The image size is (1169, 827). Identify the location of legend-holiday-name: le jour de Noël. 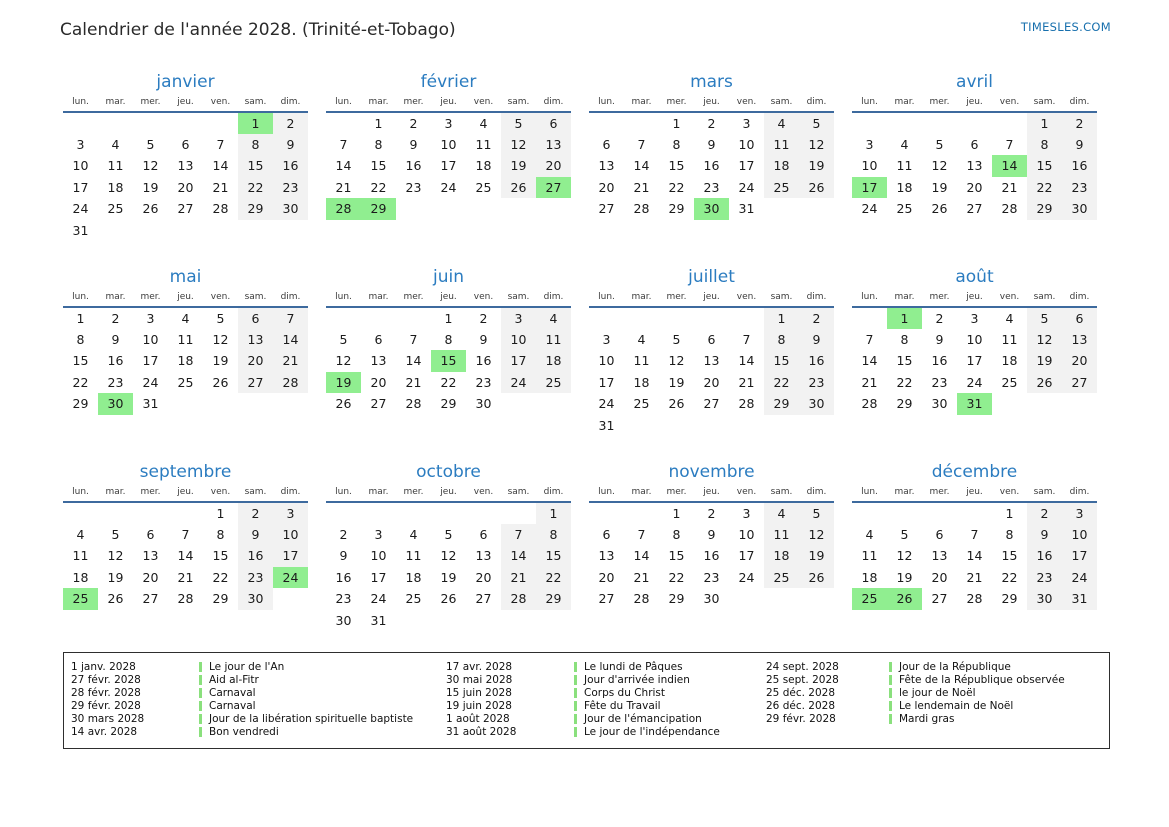
(932, 693).